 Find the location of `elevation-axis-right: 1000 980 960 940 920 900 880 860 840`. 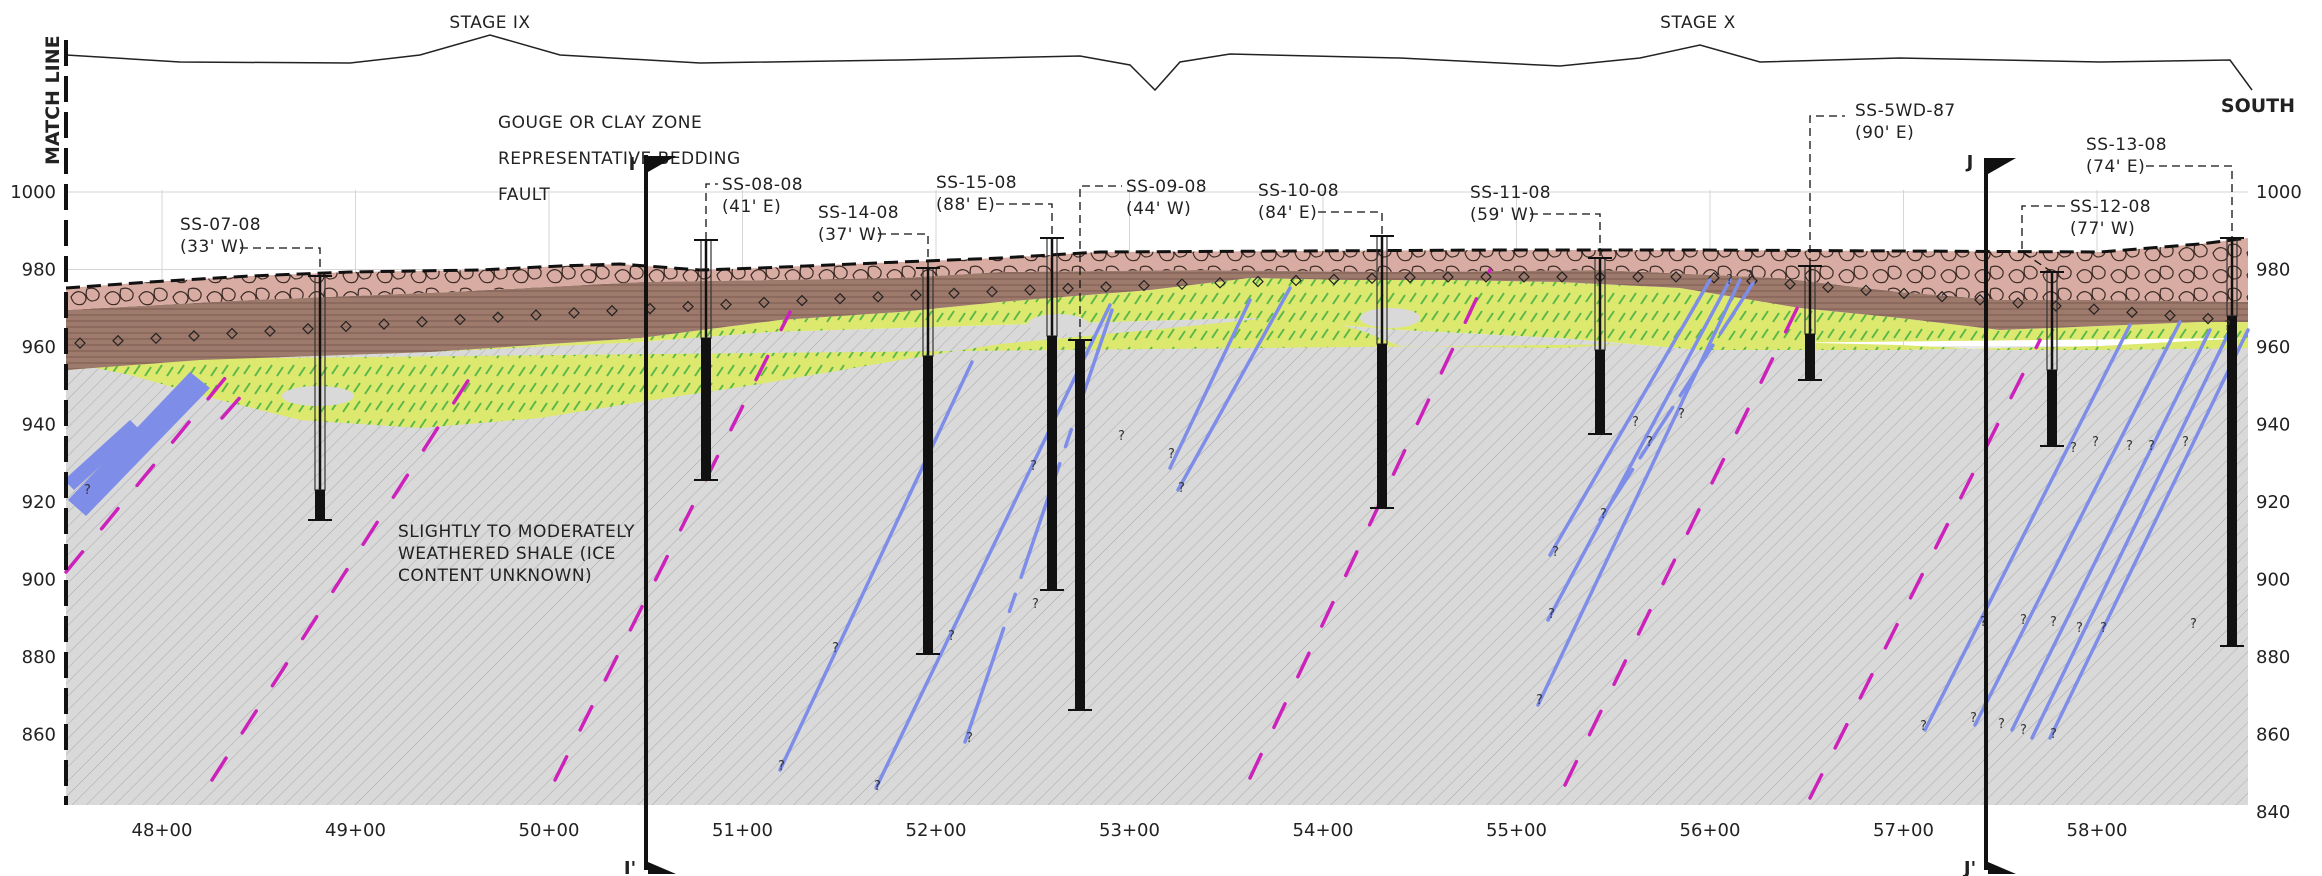

elevation-axis-right: 1000 980 960 940 920 900 880 860 840 is located at coordinates (2279, 502).